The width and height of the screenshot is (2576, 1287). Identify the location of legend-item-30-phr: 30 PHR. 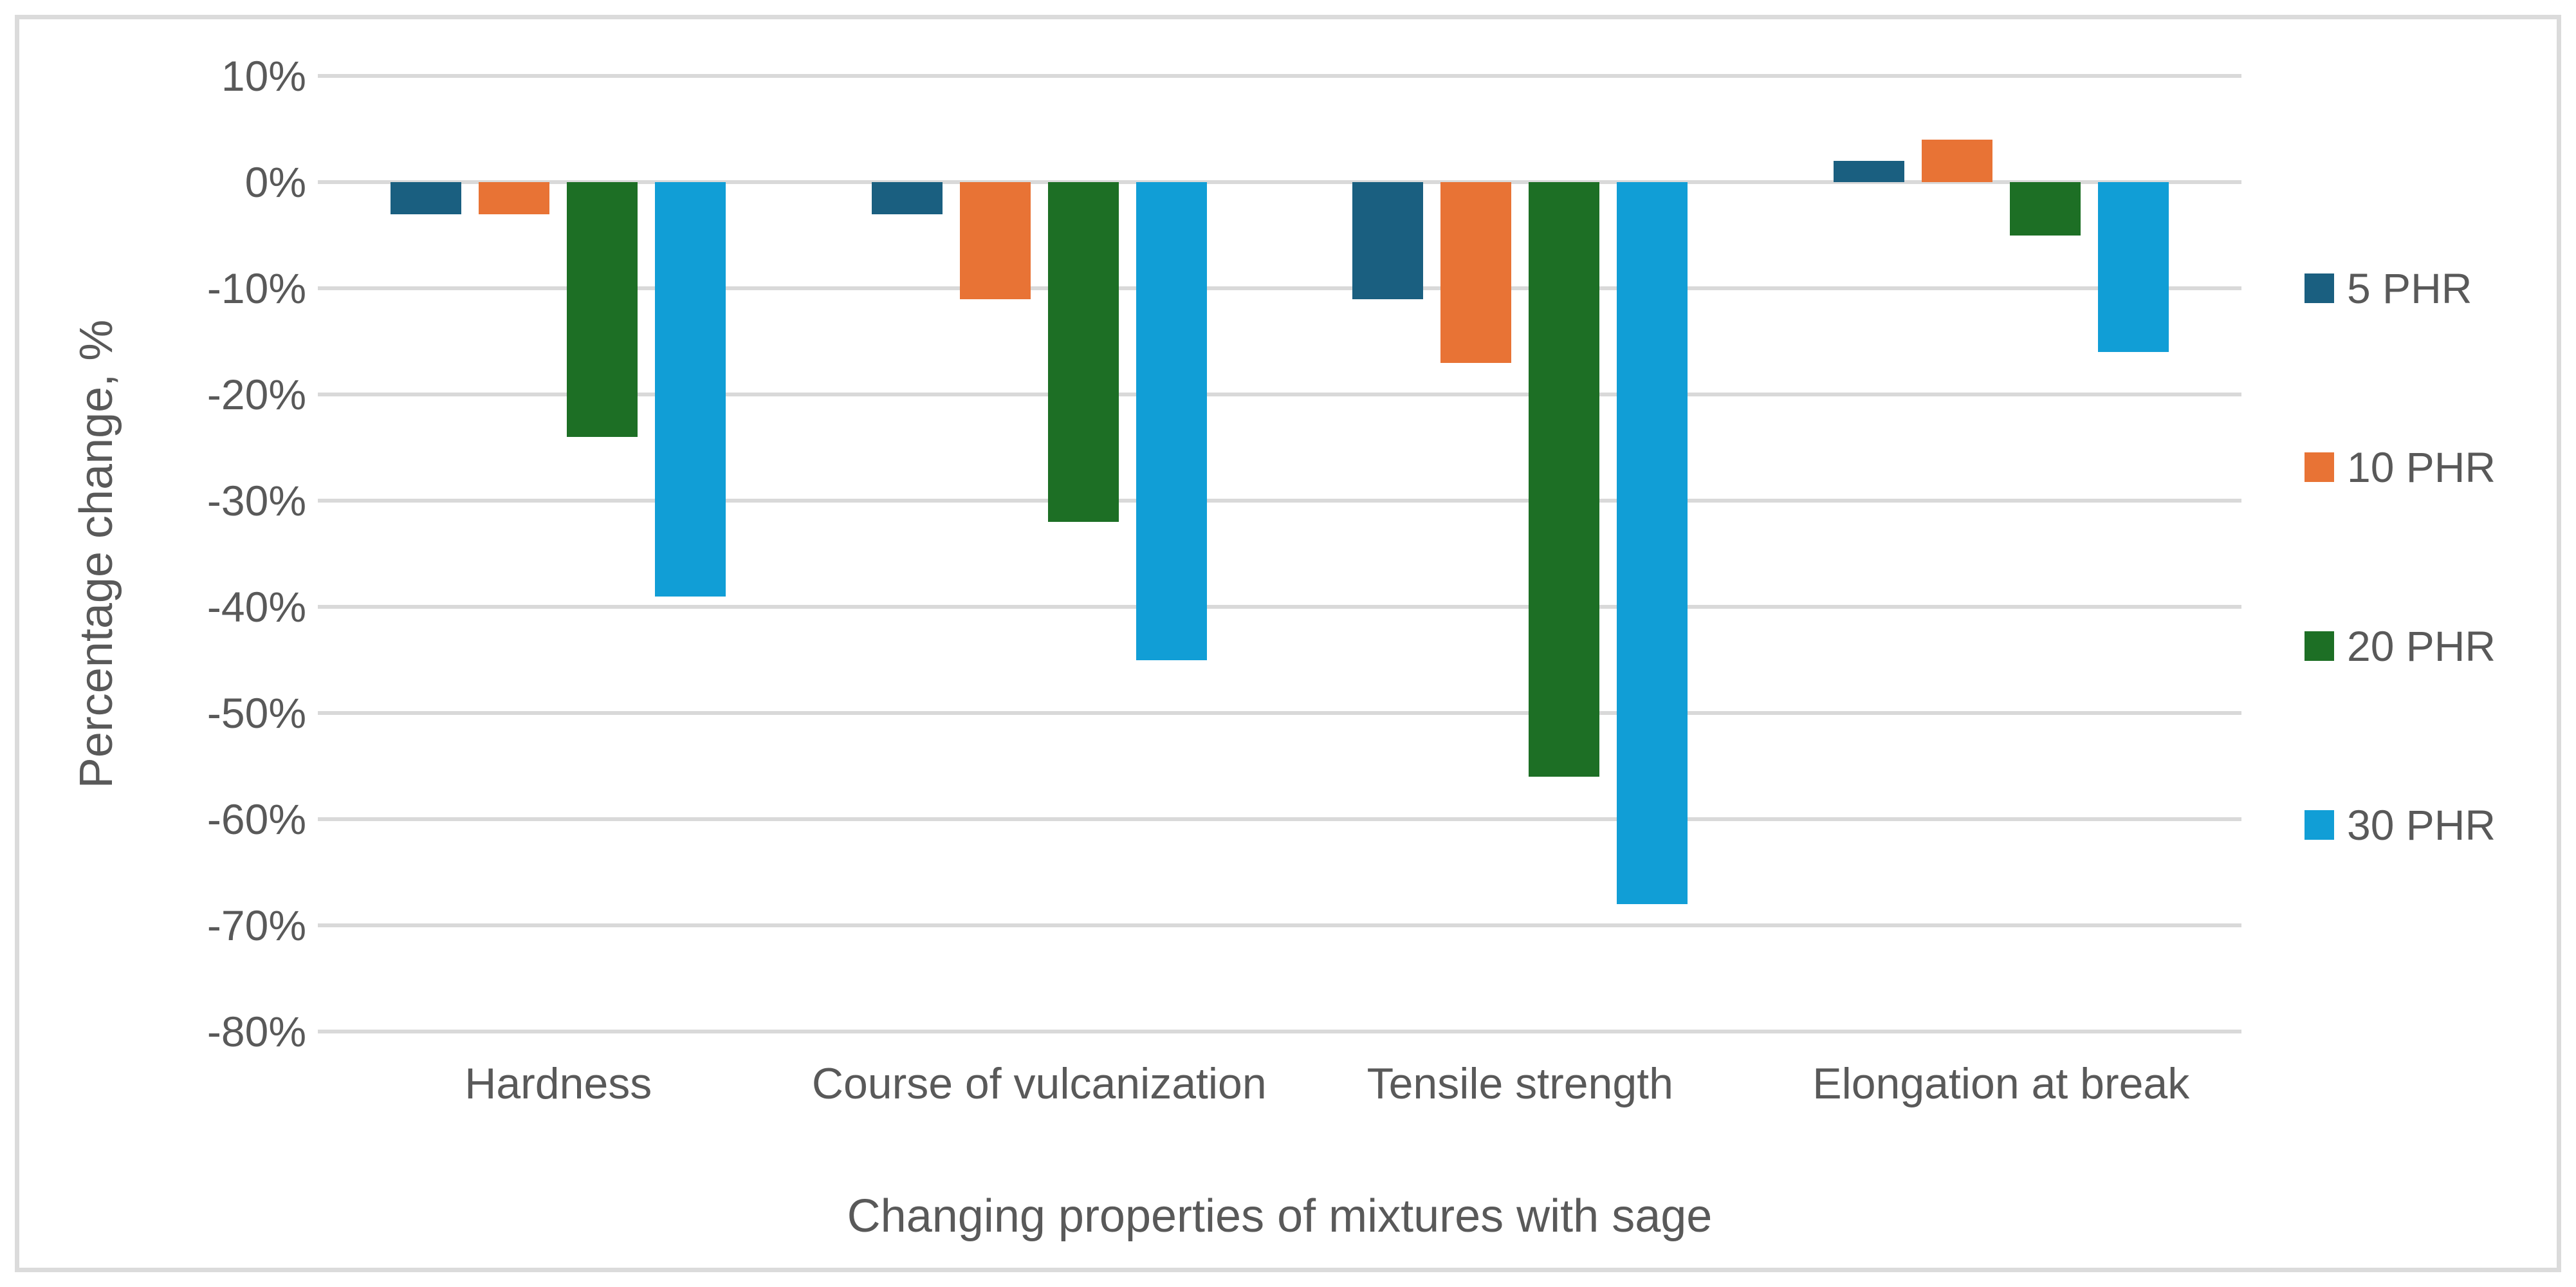
(2420, 825).